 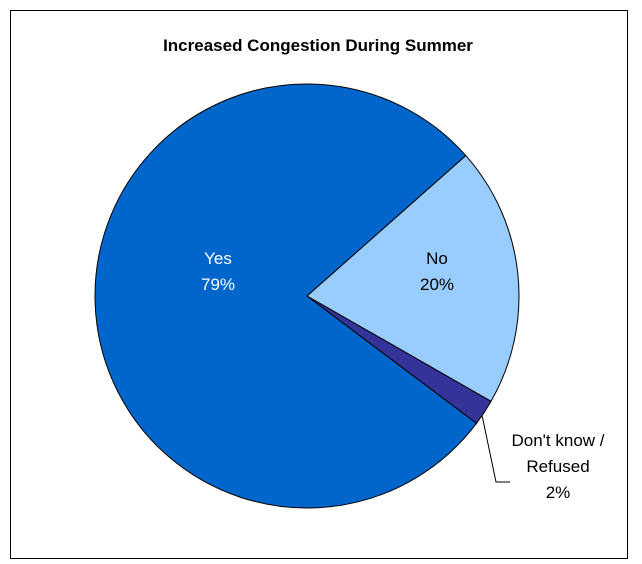 I want to click on data-label-yes: Yes 79%, so click(x=218, y=271).